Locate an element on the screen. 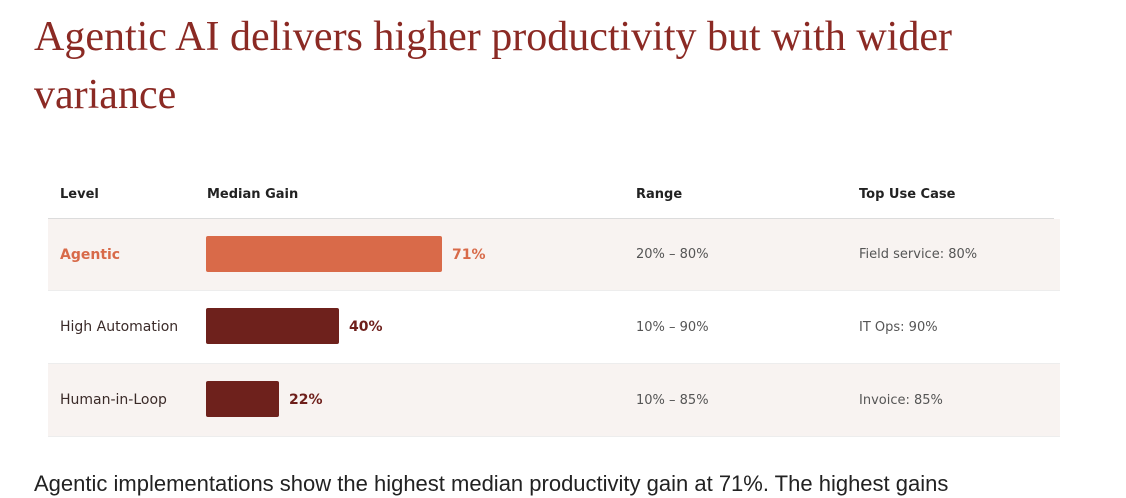 The image size is (1126, 498). row-top-use-case: Invoice: 85% is located at coordinates (901, 400).